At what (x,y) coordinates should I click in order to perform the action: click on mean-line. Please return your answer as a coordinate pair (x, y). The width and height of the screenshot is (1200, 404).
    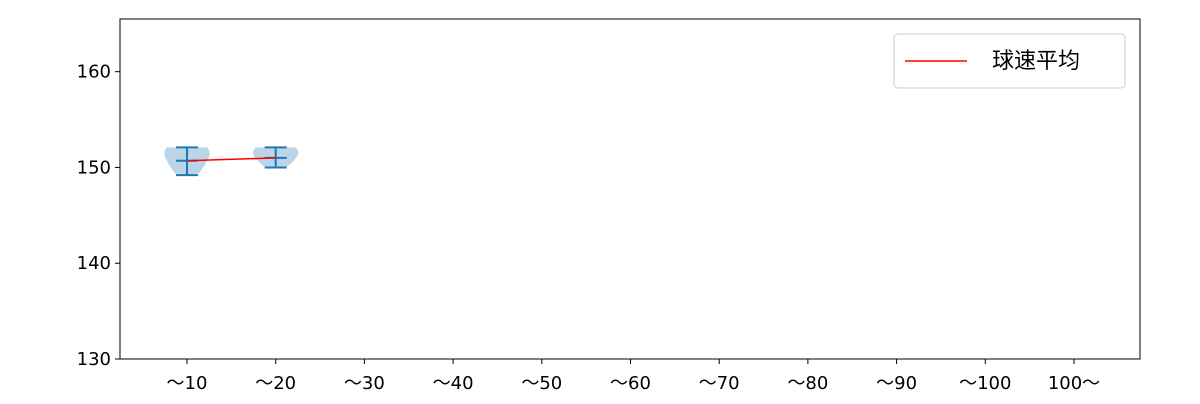
    Looking at the image, I should click on (231, 159).